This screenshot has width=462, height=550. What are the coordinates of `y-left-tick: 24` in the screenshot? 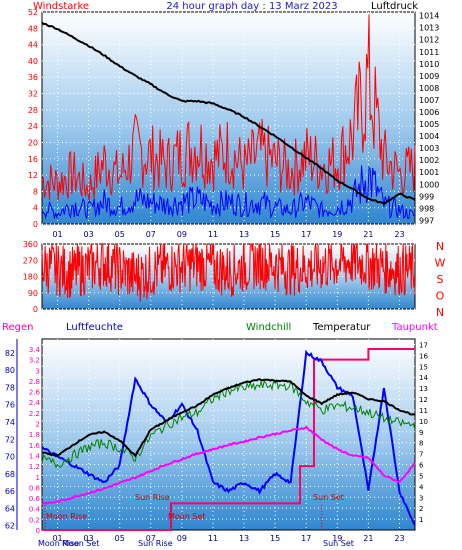 It's located at (33, 126).